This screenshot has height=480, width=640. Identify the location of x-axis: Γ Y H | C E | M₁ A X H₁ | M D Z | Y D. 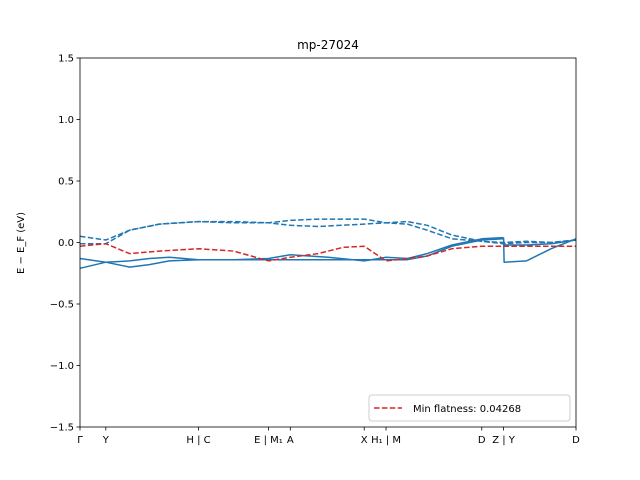
(328, 436).